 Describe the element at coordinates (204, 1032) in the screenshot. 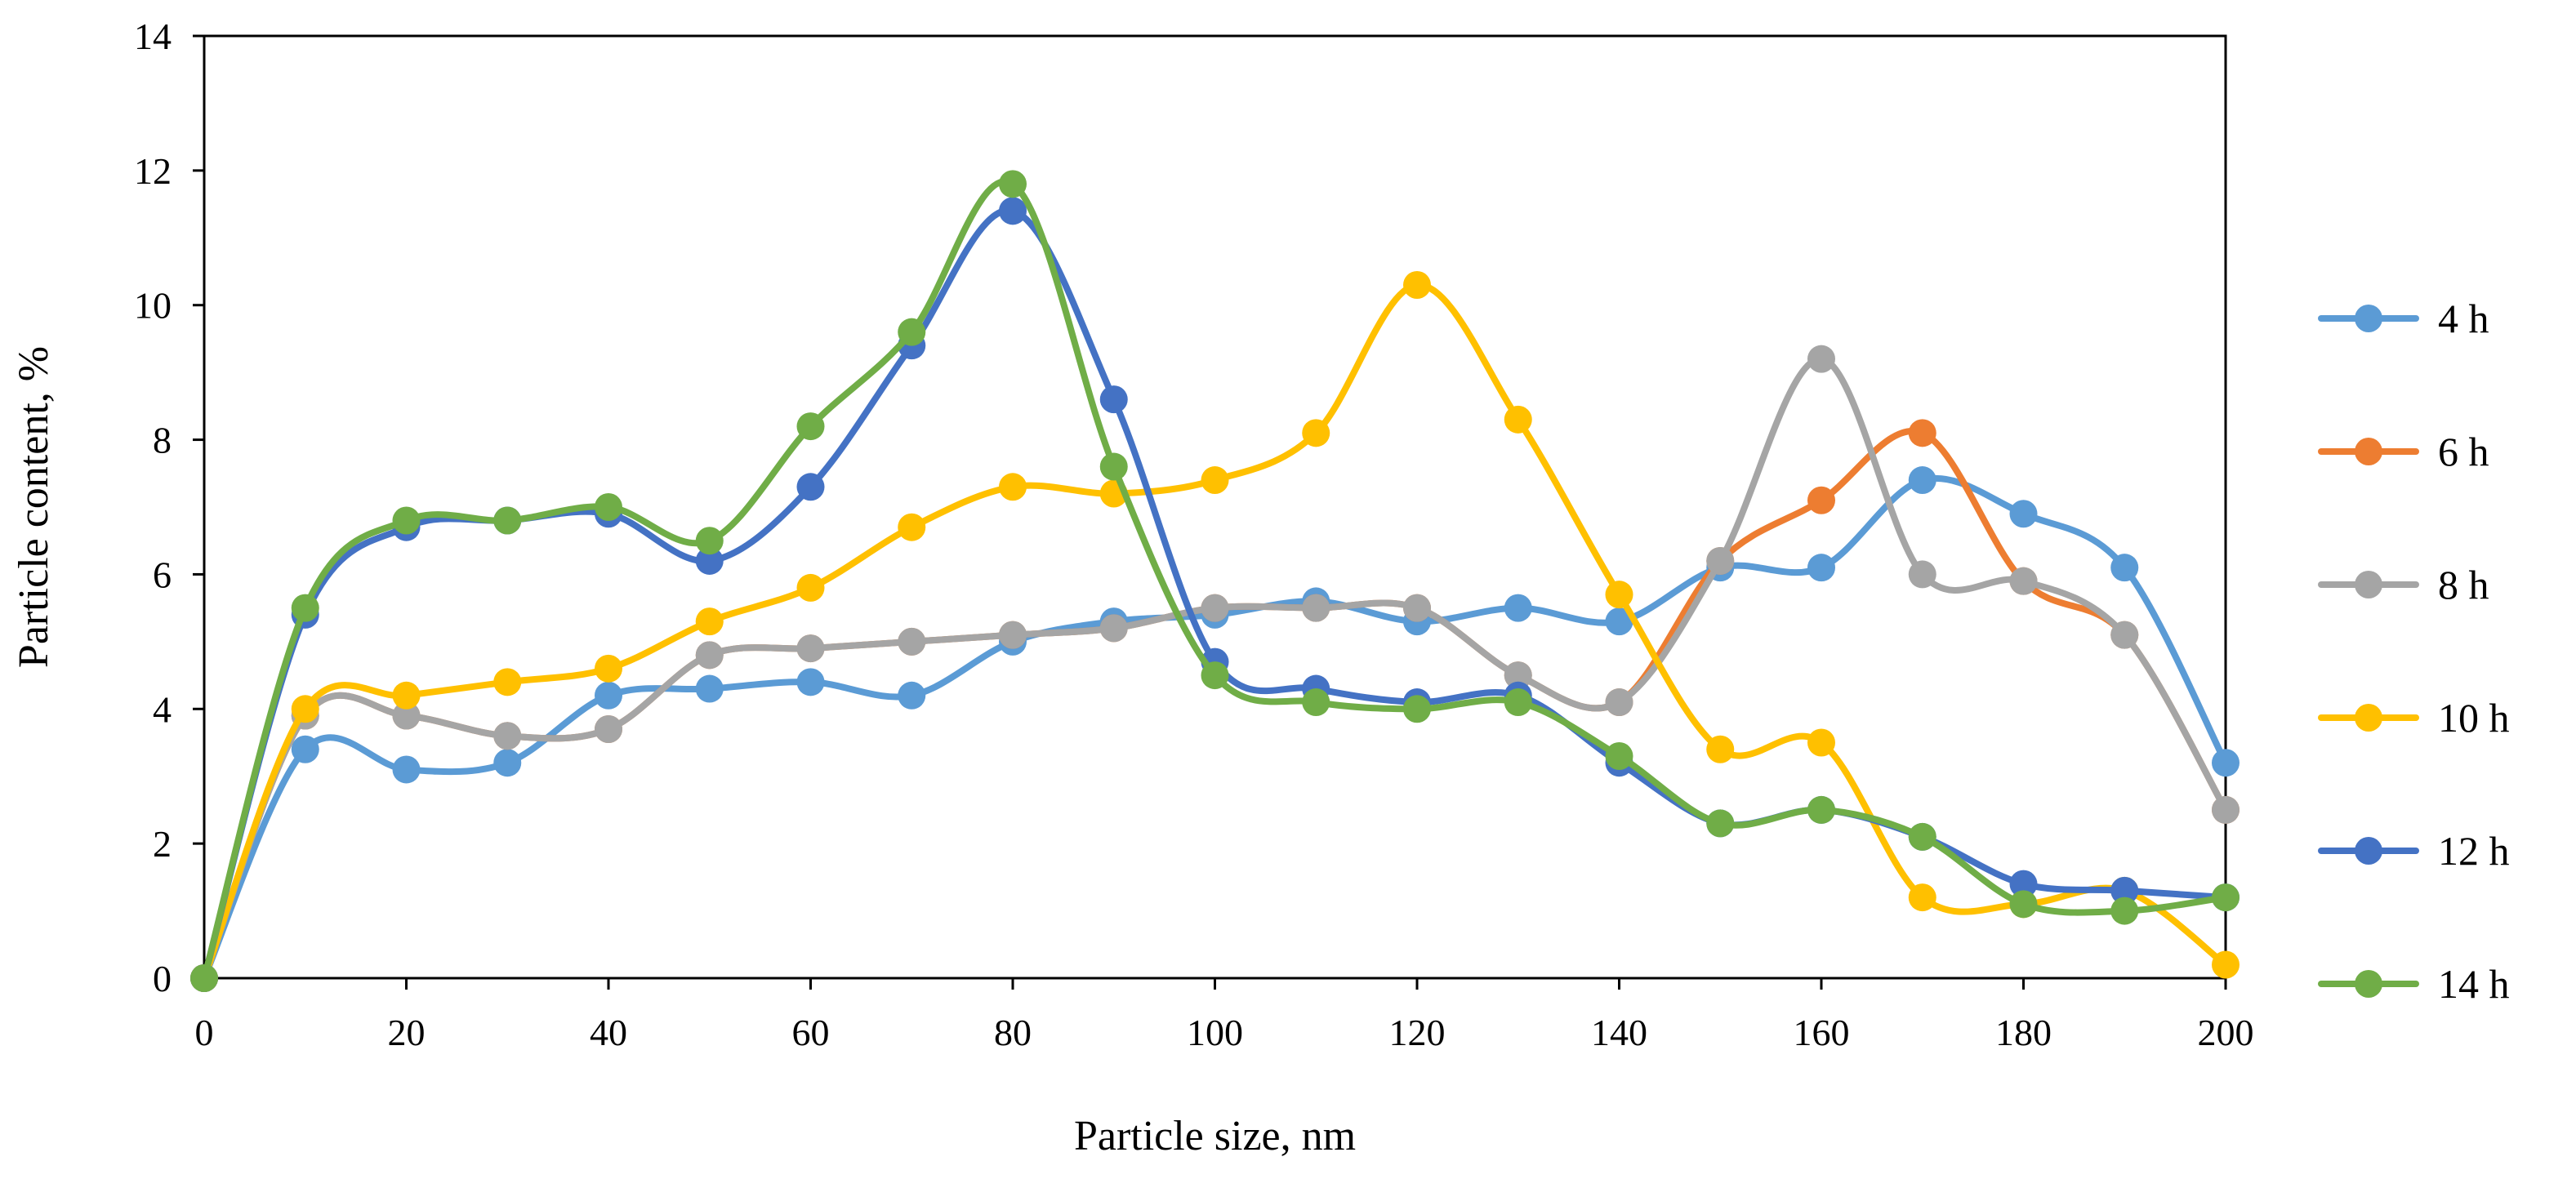

I see `x-tick-label: 0` at that location.